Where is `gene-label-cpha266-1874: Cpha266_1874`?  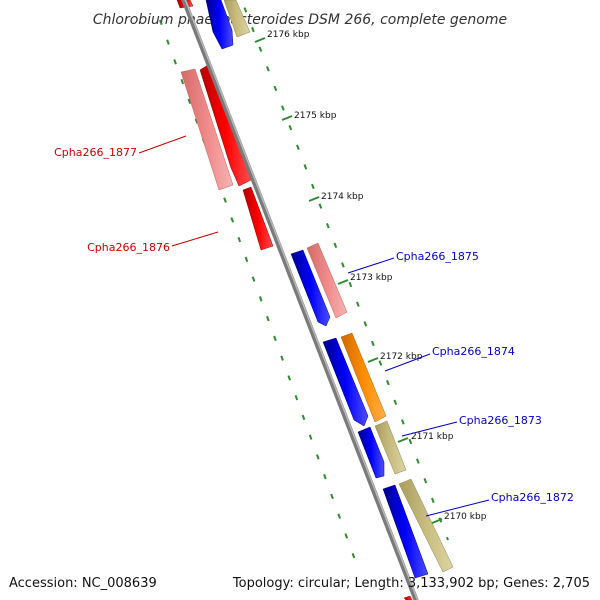 gene-label-cpha266-1874: Cpha266_1874 is located at coordinates (449, 358).